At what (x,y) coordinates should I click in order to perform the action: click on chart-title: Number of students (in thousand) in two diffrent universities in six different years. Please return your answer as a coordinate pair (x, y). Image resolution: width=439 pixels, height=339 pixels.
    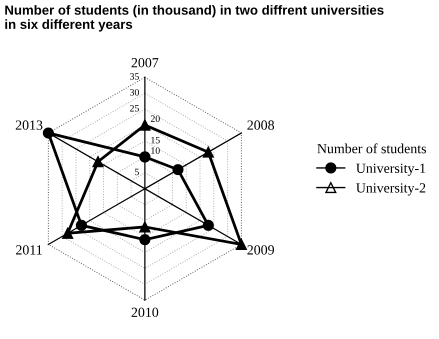
    Looking at the image, I should click on (194, 18).